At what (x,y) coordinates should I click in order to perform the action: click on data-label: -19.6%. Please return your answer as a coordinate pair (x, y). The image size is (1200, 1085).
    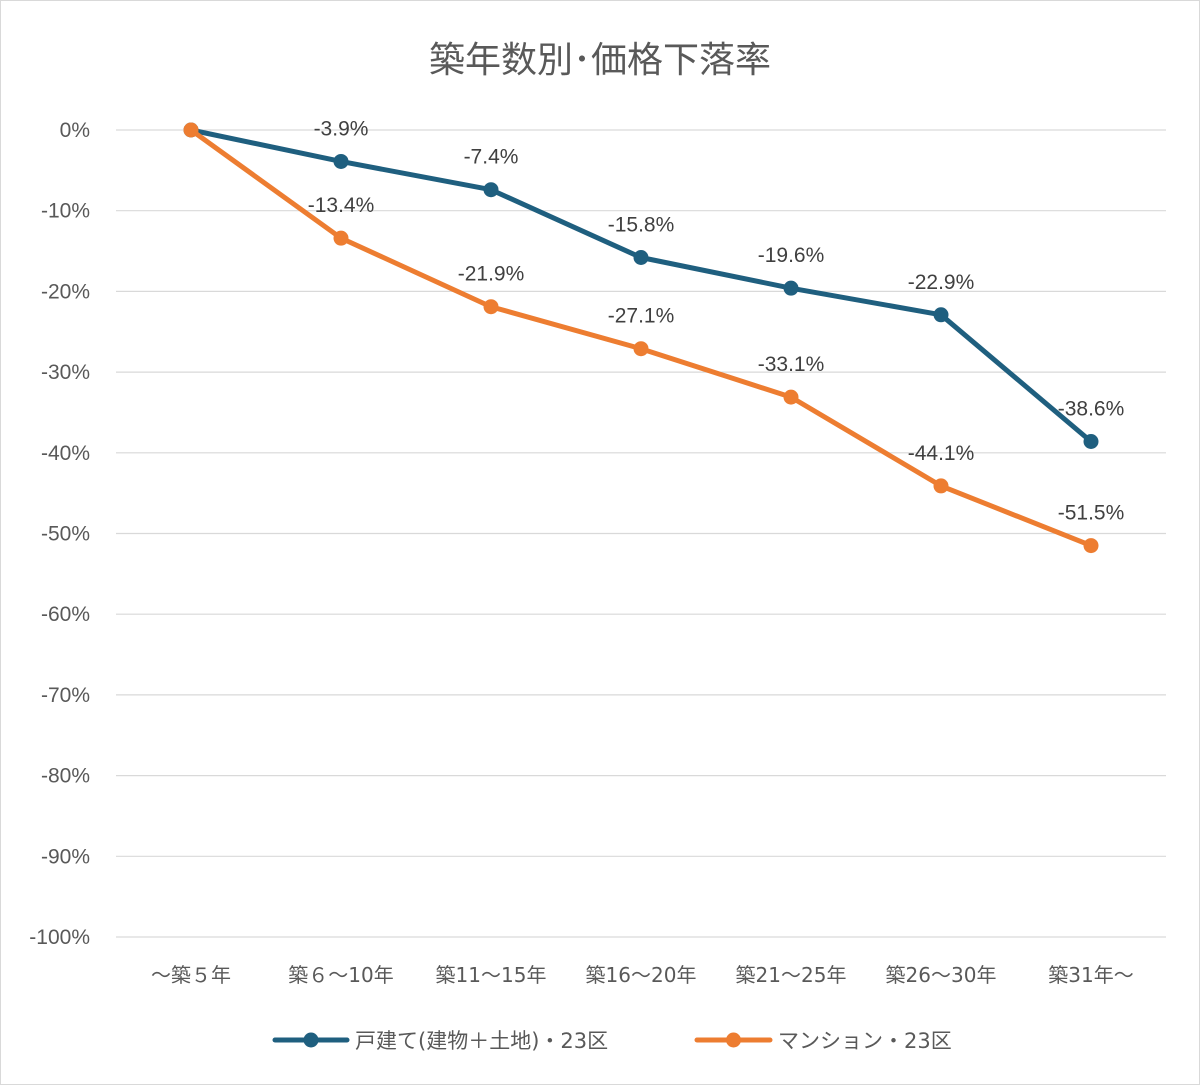
    Looking at the image, I should click on (791, 255).